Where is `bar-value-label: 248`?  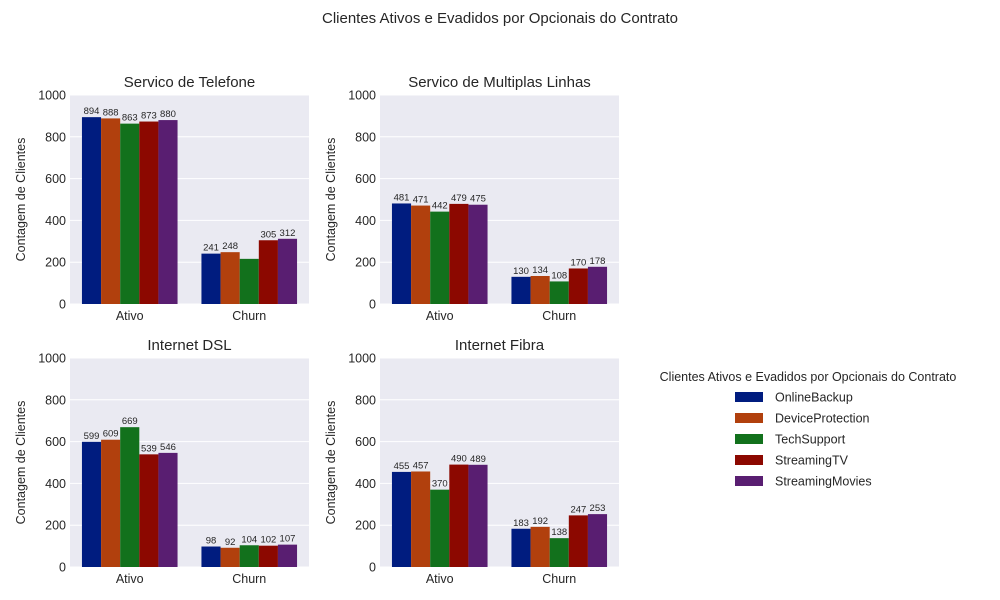 bar-value-label: 248 is located at coordinates (230, 246).